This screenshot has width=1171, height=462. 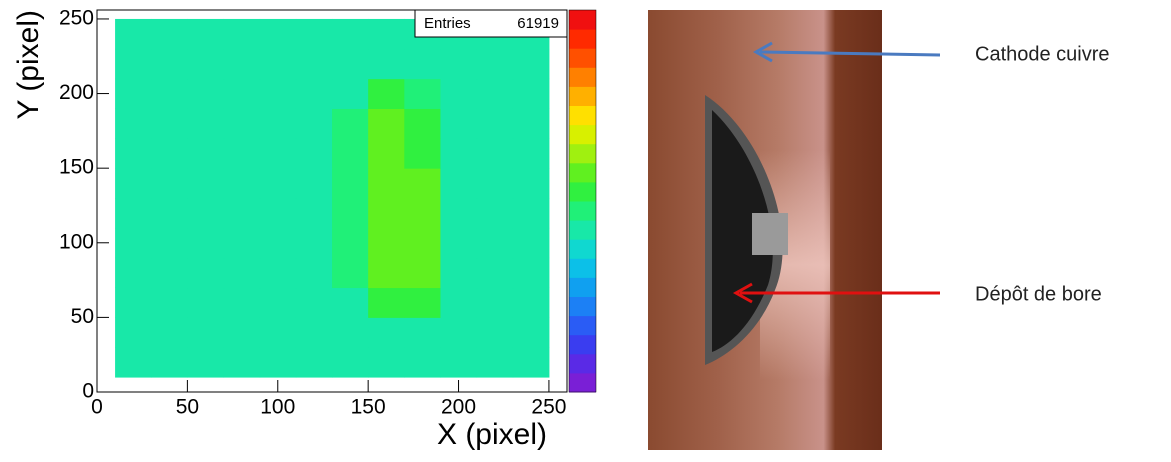 I want to click on y-tick-label: 100, so click(x=76, y=241).